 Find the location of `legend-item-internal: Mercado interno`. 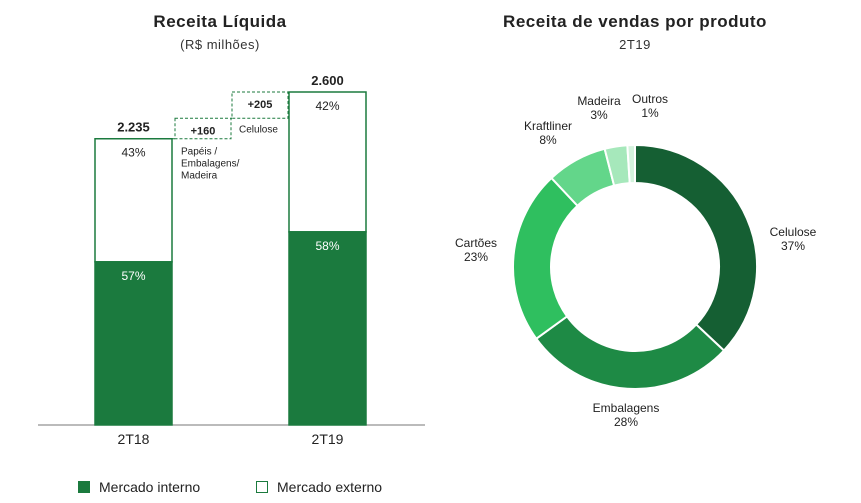

legend-item-internal: Mercado interno is located at coordinates (139, 487).